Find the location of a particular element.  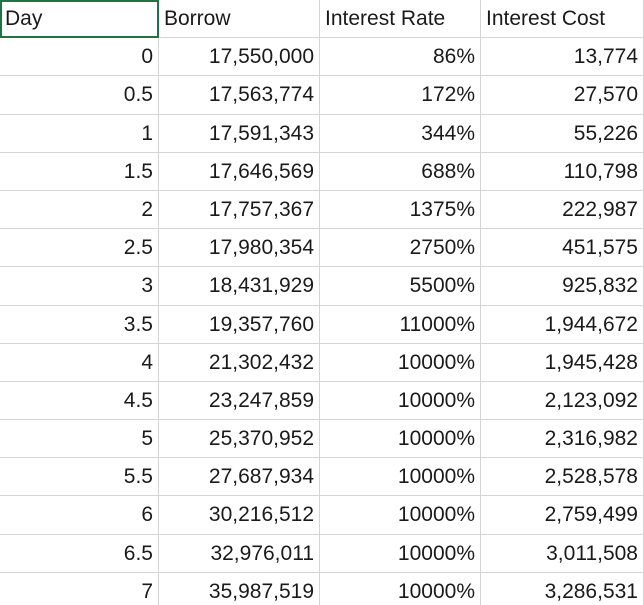

table-cell-day: 3.5 is located at coordinates (79, 324).